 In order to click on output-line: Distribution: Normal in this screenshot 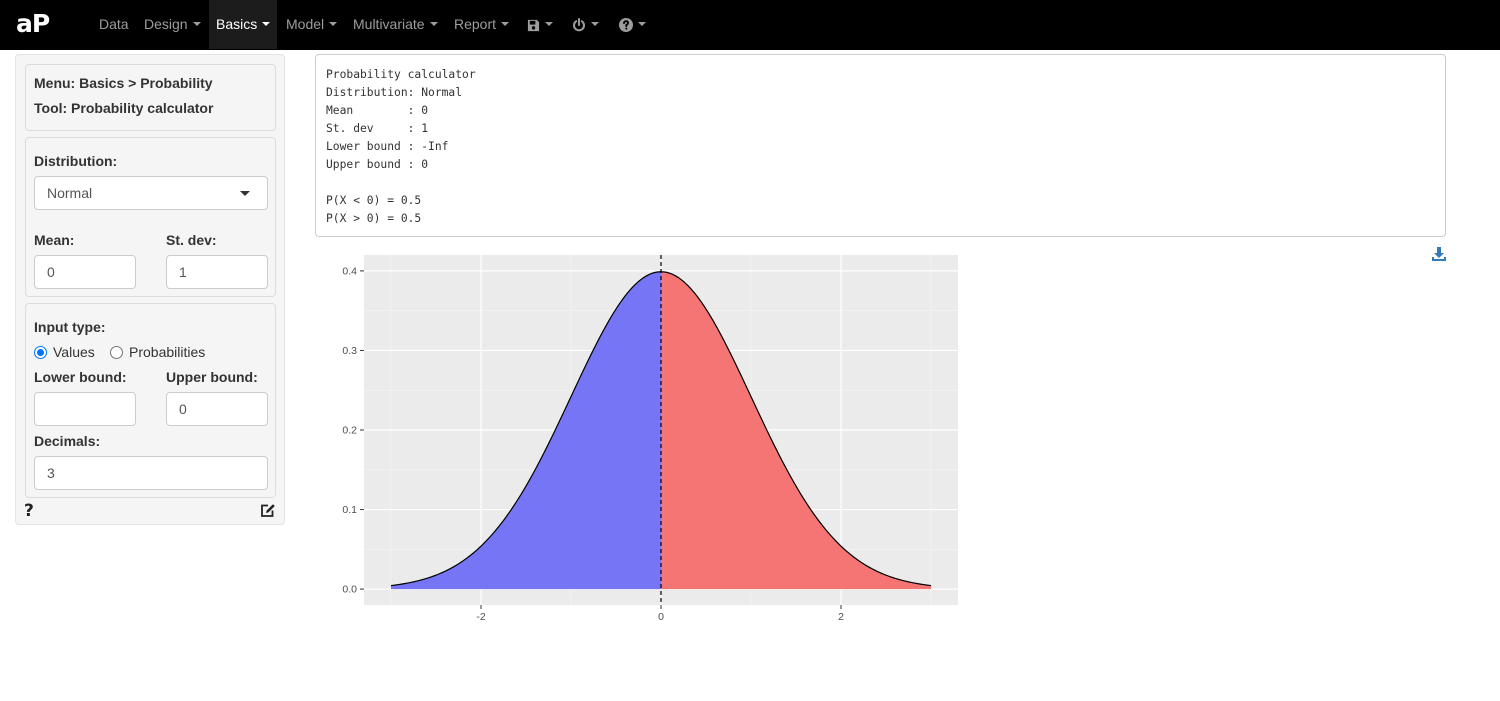, I will do `click(394, 92)`.